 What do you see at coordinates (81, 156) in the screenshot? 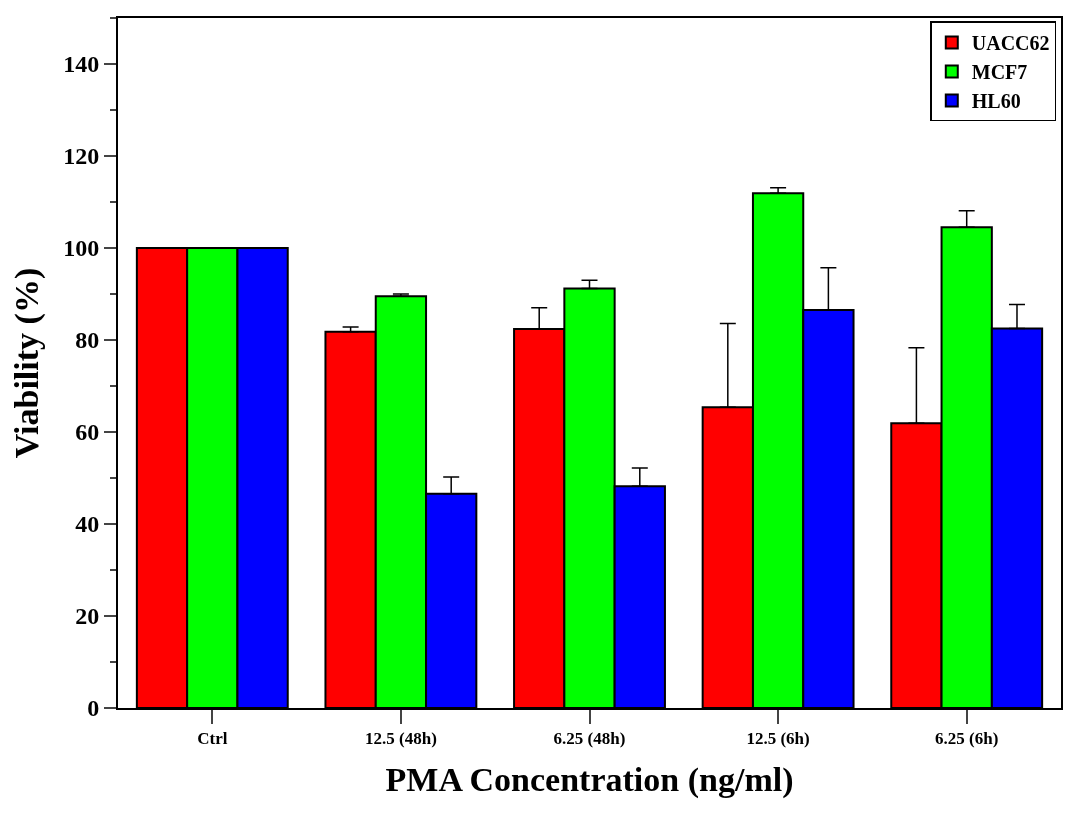
I see `y-tick-label: 120` at bounding box center [81, 156].